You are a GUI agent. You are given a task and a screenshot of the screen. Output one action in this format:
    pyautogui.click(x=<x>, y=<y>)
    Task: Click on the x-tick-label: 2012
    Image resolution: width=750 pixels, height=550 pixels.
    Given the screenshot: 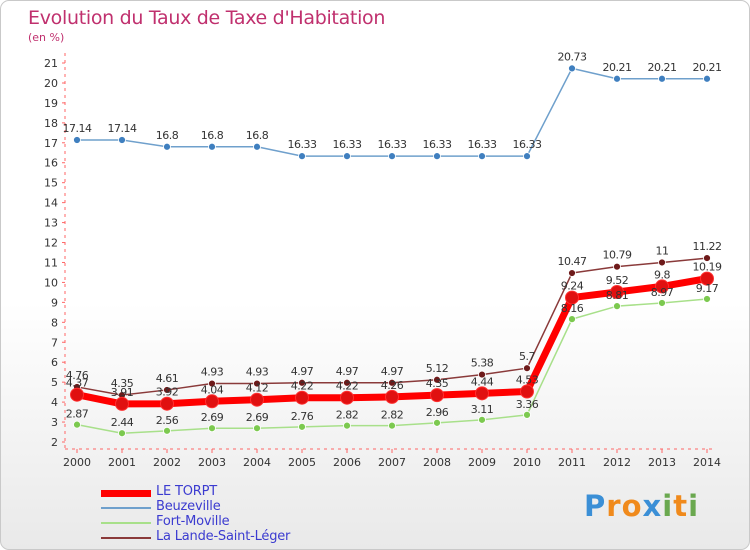 What is the action you would take?
    pyautogui.click(x=617, y=462)
    